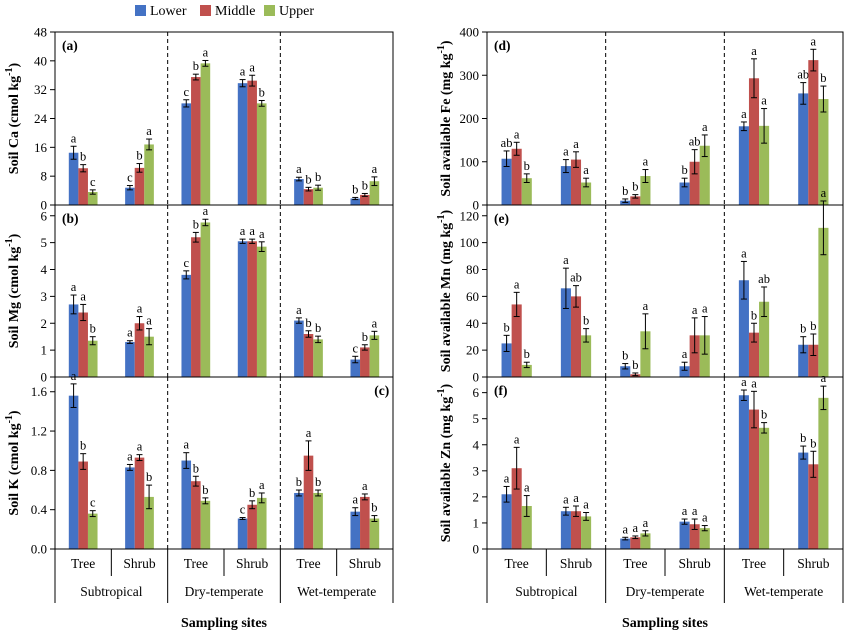  I want to click on site-label: Subtropical, so click(111, 591).